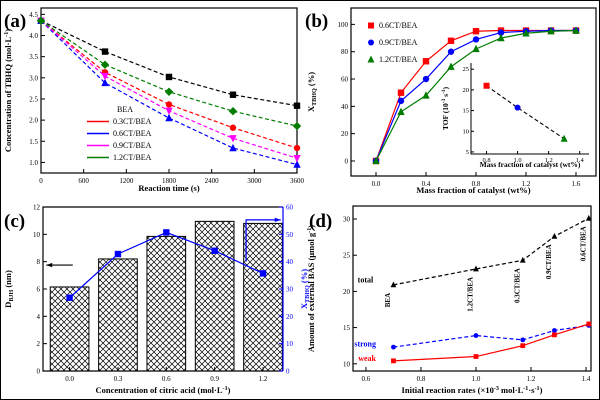 The width and height of the screenshot is (600, 400). Describe the element at coordinates (365, 343) in the screenshot. I see `svg-text: strong` at that location.